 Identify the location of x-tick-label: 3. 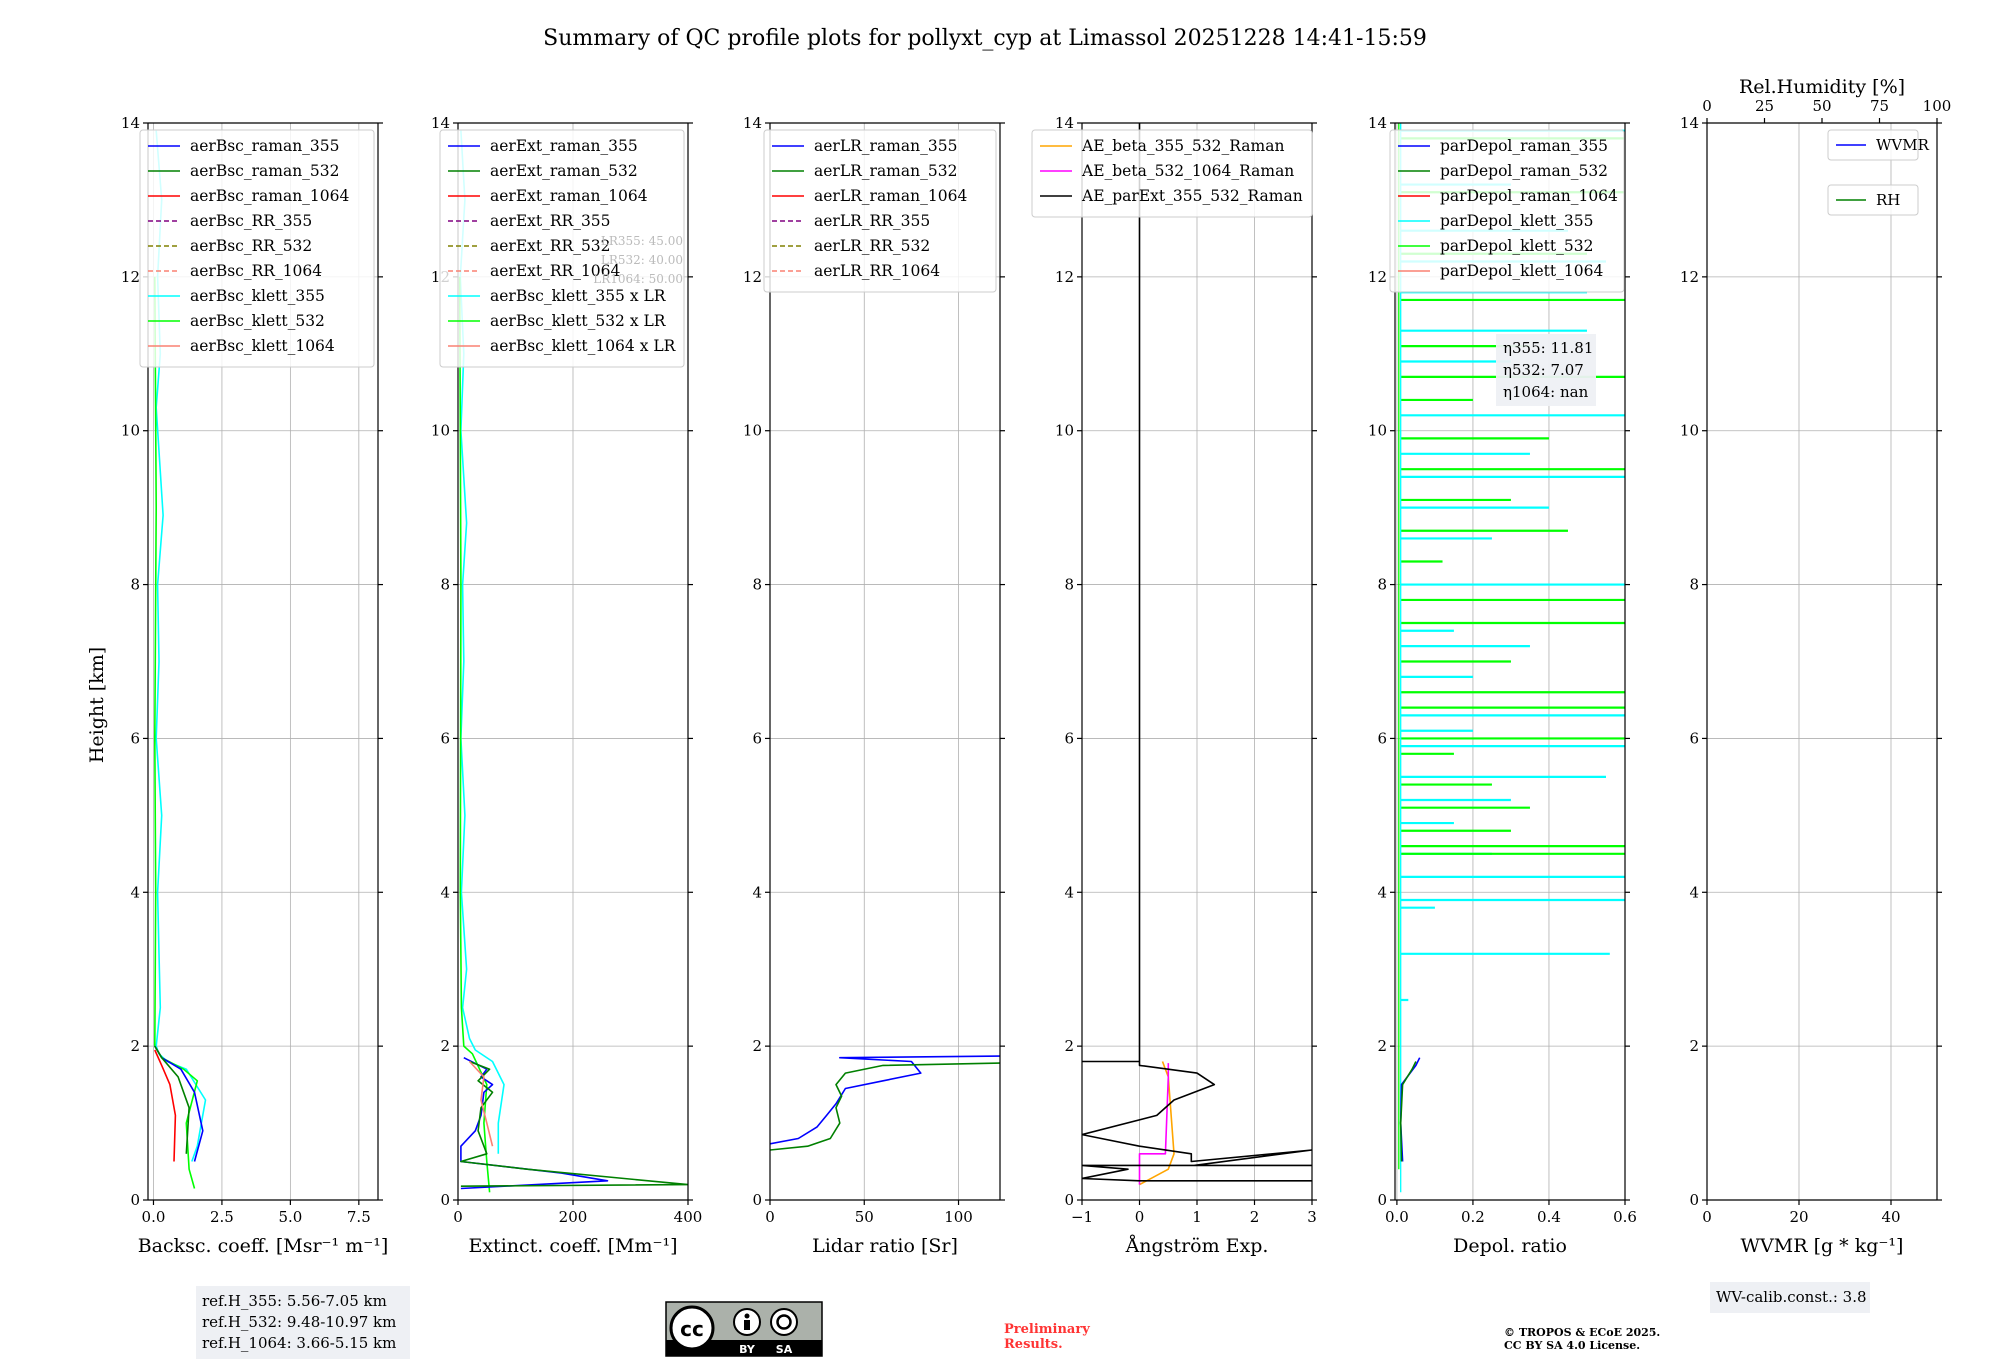
(1312, 1217).